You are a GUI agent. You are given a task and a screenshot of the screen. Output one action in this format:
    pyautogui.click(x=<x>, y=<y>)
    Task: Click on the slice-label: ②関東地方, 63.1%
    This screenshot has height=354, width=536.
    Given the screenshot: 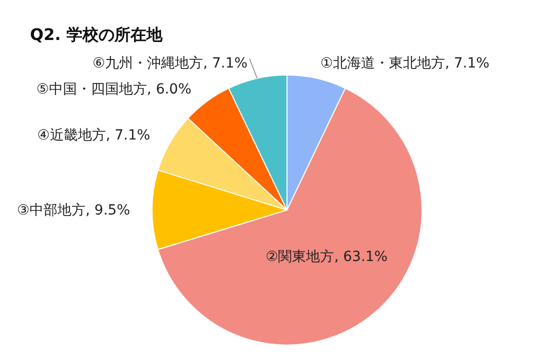 What is the action you would take?
    pyautogui.click(x=327, y=256)
    